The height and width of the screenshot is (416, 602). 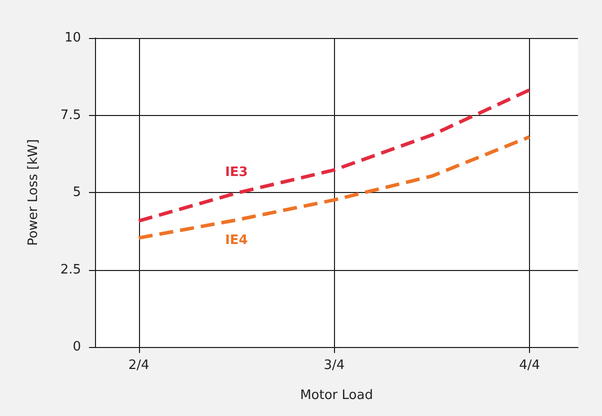 I want to click on y-tick-label: 7.5, so click(x=70, y=115).